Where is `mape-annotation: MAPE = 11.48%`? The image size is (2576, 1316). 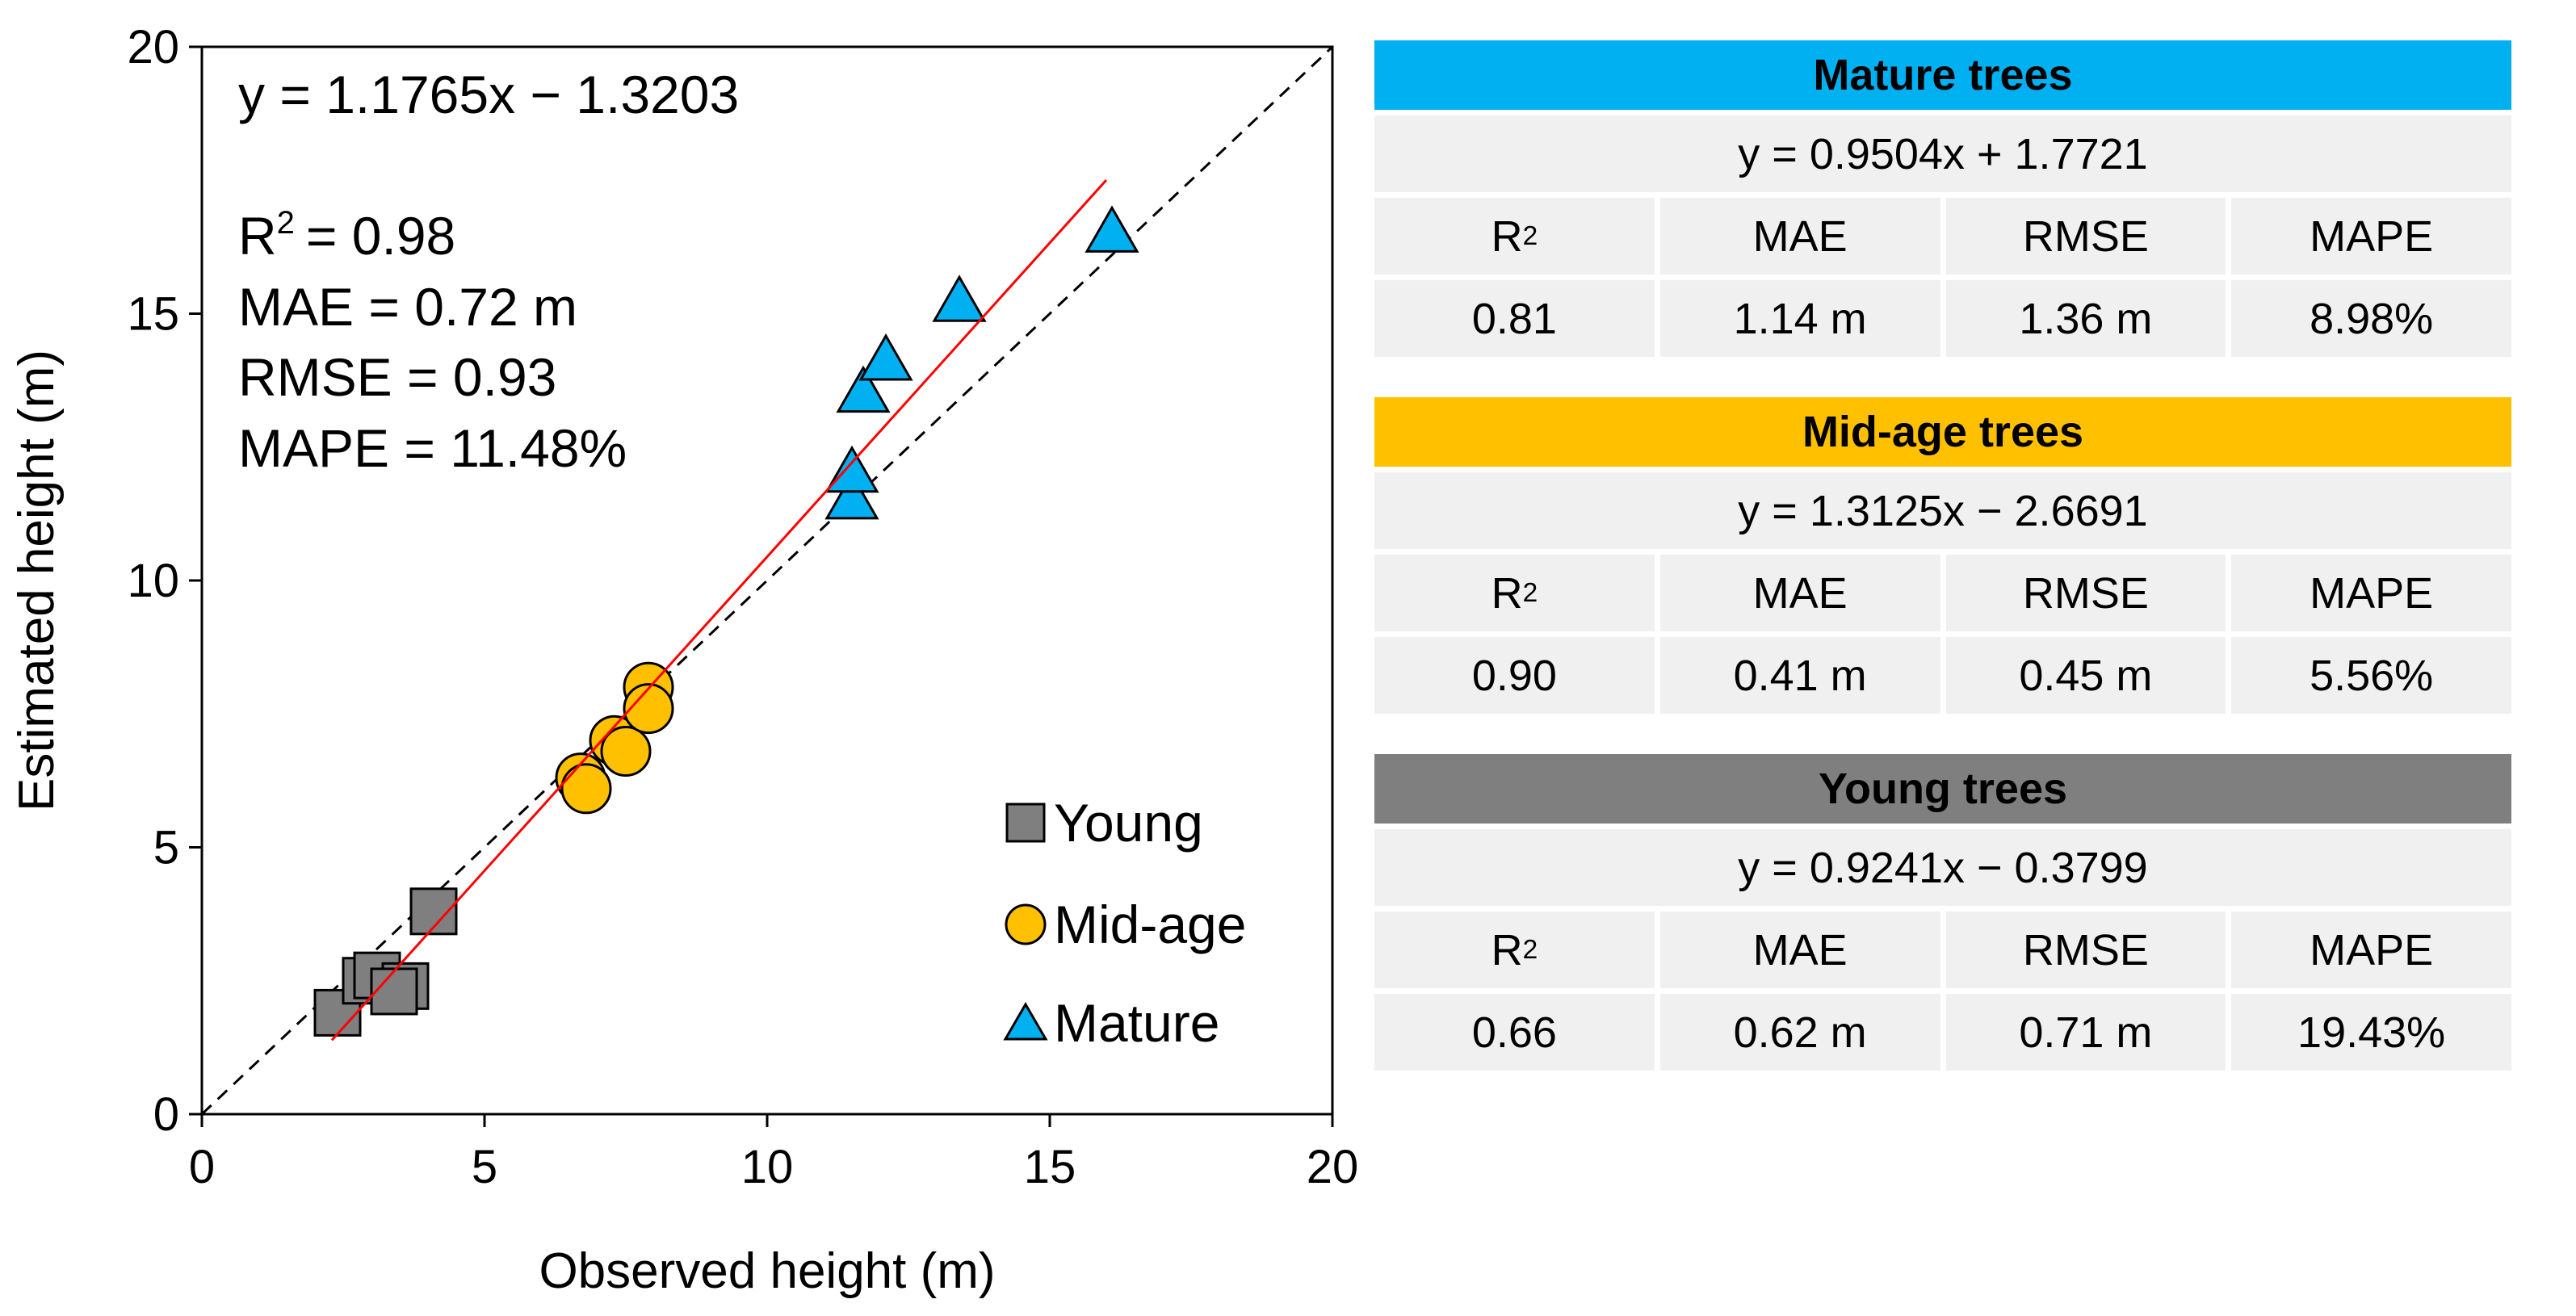 mape-annotation: MAPE = 11.48% is located at coordinates (432, 448).